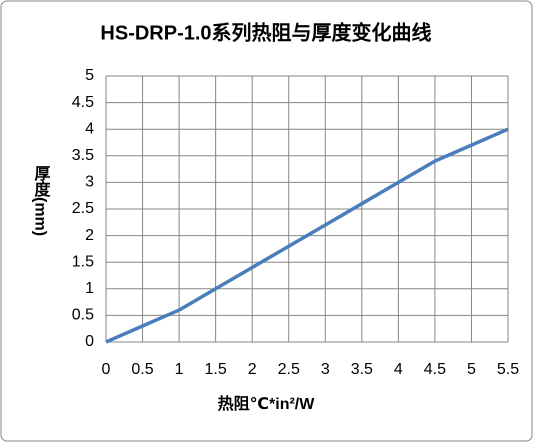  Describe the element at coordinates (471, 369) in the screenshot. I see `x-tick-label: 5` at that location.